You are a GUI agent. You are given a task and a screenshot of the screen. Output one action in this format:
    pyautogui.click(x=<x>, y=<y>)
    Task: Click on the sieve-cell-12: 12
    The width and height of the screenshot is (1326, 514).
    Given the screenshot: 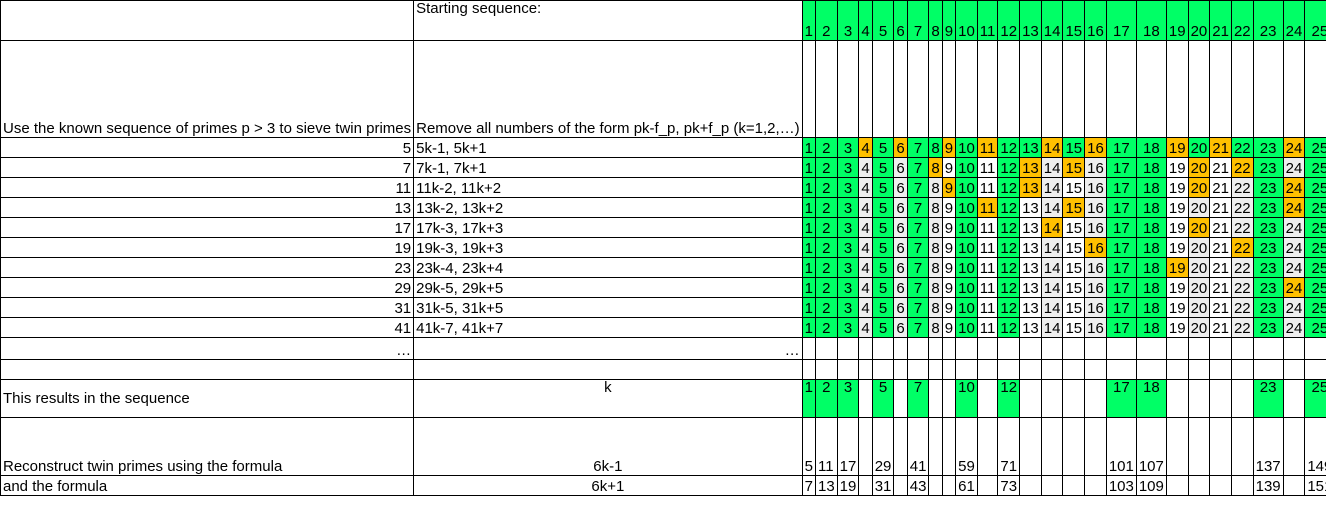 What is the action you would take?
    pyautogui.click(x=1009, y=147)
    